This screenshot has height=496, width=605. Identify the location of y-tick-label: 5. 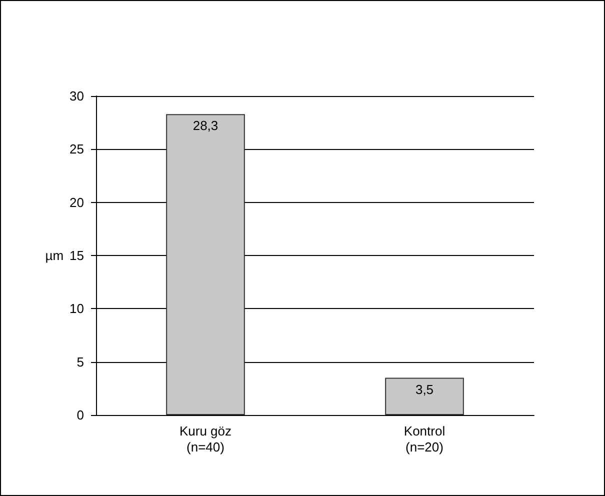
(80, 362).